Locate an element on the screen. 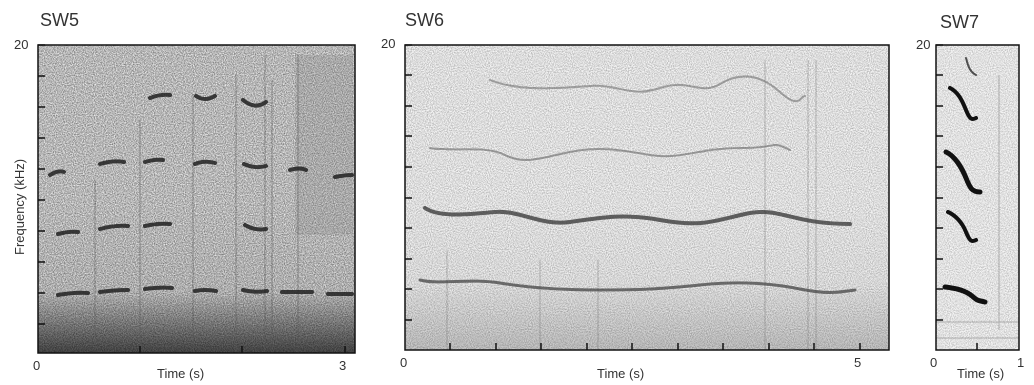  sw5-y-top-label: 20 is located at coordinates (21, 44).